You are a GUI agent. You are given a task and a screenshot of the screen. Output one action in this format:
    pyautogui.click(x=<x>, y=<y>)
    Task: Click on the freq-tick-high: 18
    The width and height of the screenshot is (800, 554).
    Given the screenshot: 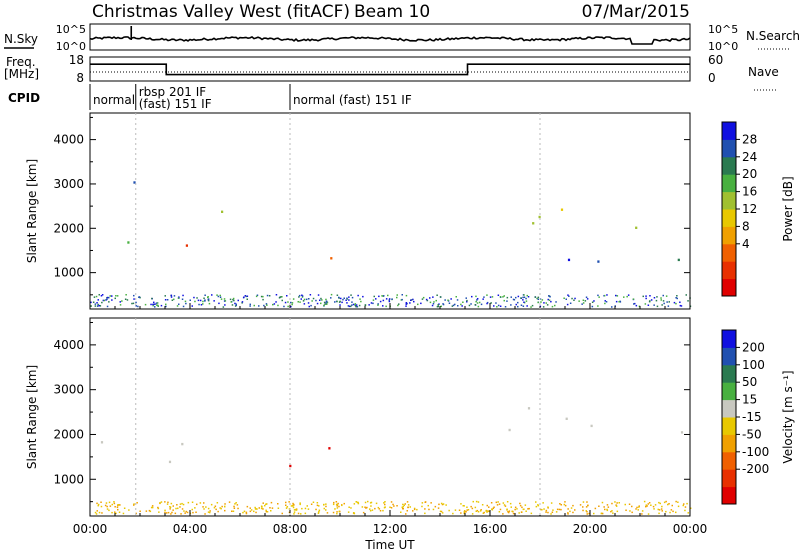 What is the action you would take?
    pyautogui.click(x=76, y=60)
    